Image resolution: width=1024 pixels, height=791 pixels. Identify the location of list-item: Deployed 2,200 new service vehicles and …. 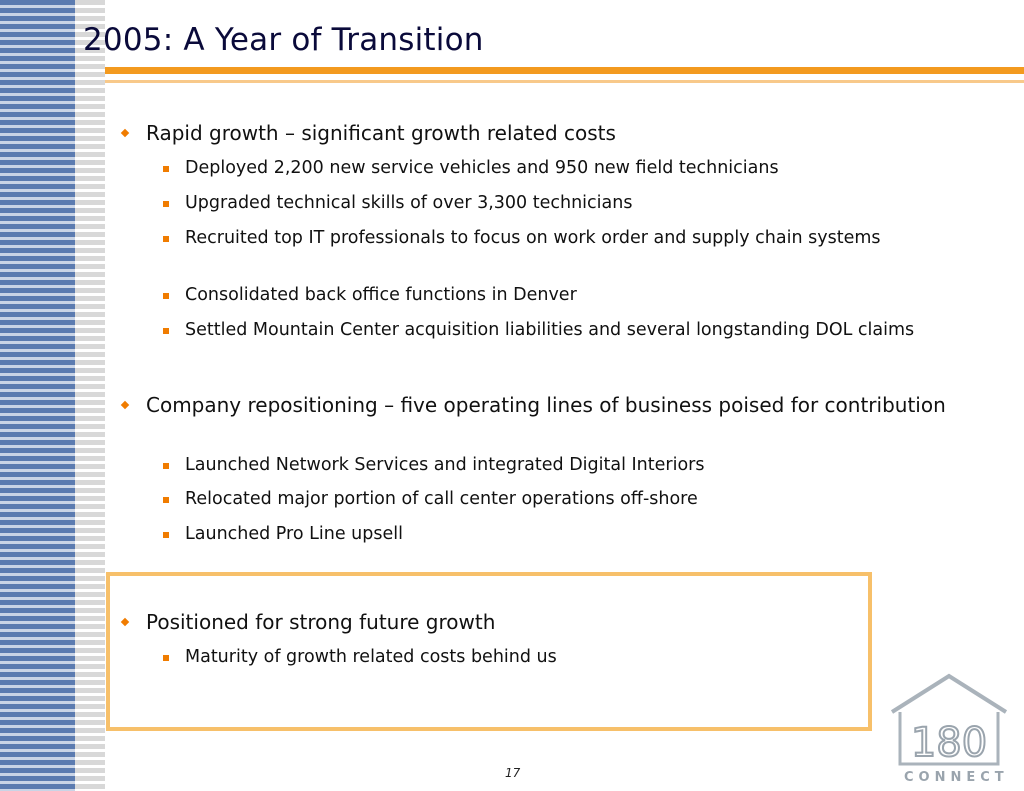
(482, 168).